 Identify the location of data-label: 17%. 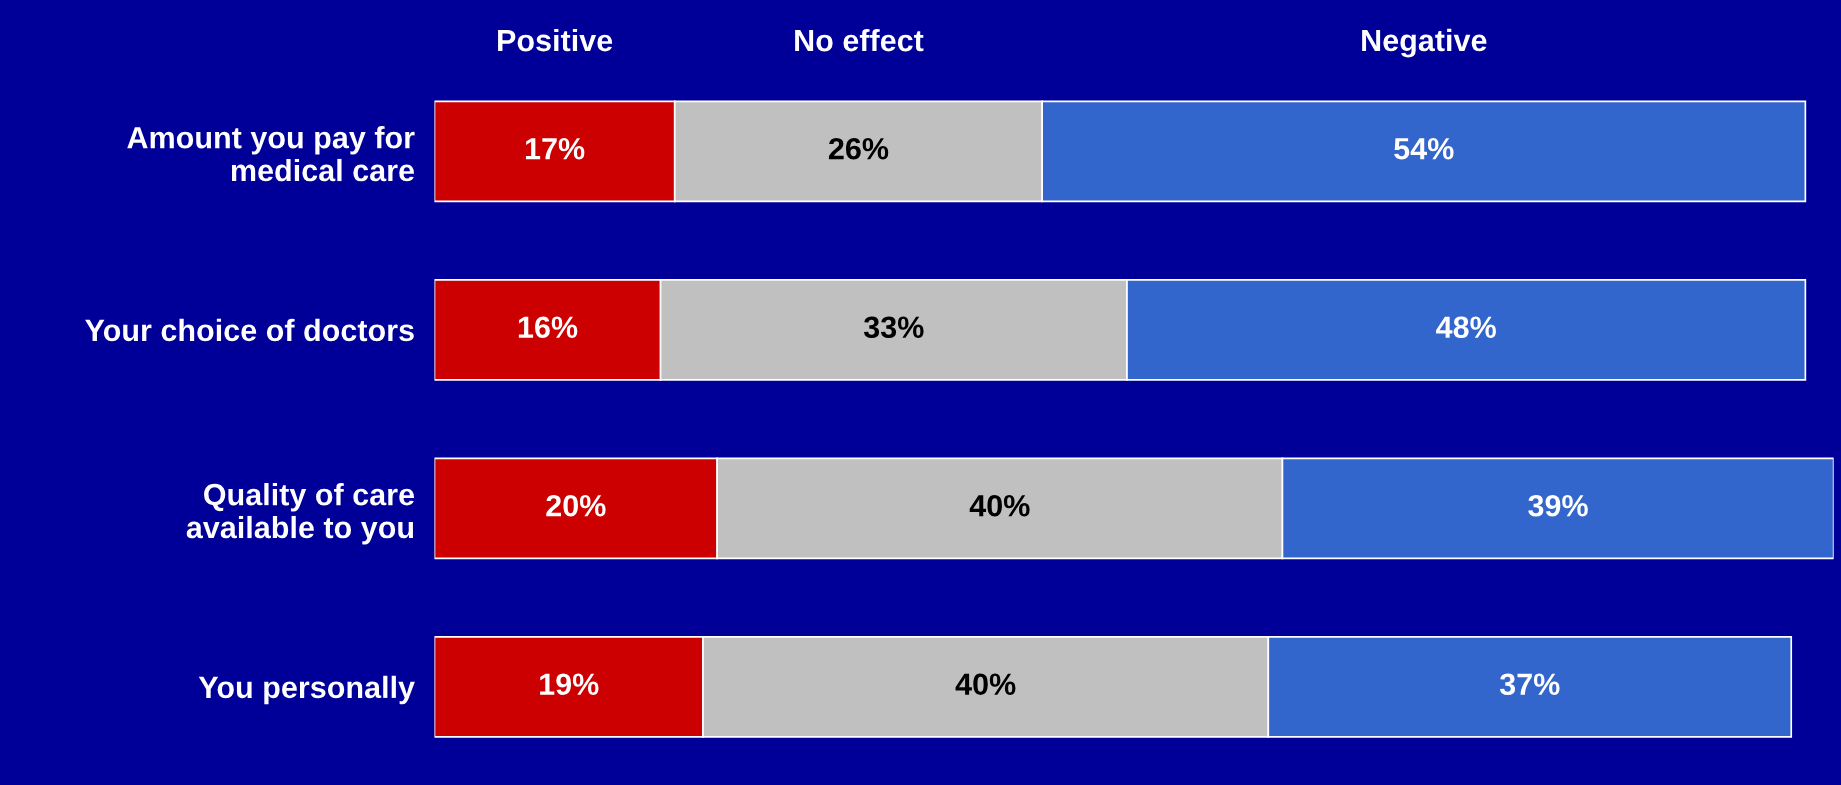
(555, 148).